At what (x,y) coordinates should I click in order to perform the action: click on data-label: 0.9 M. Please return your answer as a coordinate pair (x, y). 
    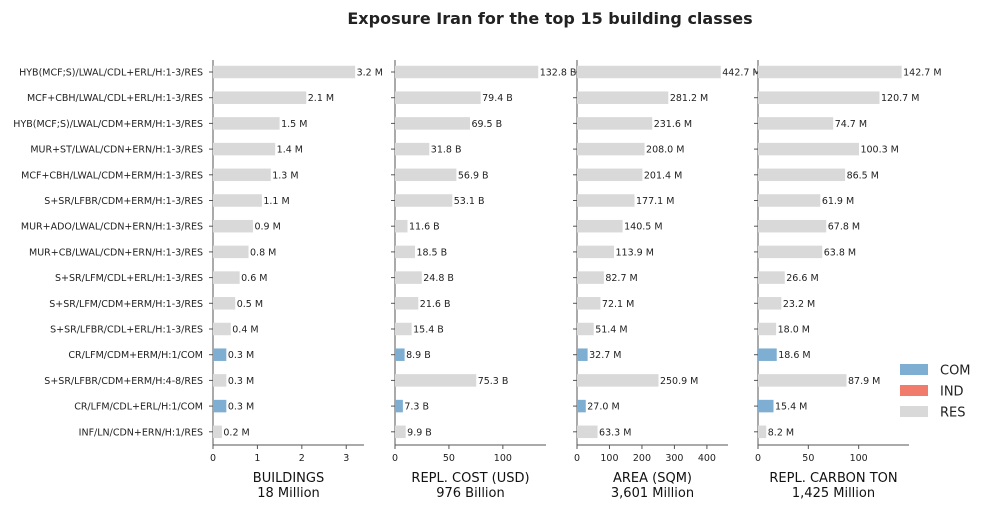
    Looking at the image, I should click on (267, 227).